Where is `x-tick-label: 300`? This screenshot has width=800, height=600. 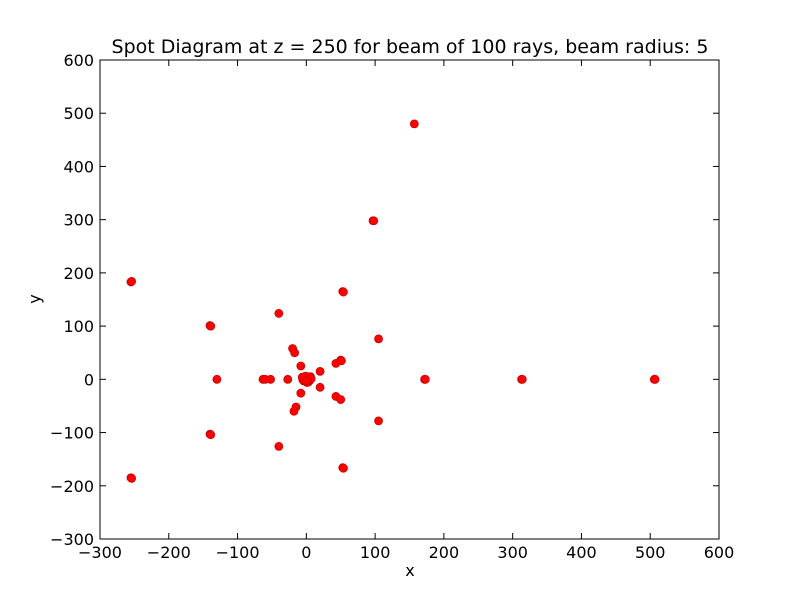 x-tick-label: 300 is located at coordinates (512, 552).